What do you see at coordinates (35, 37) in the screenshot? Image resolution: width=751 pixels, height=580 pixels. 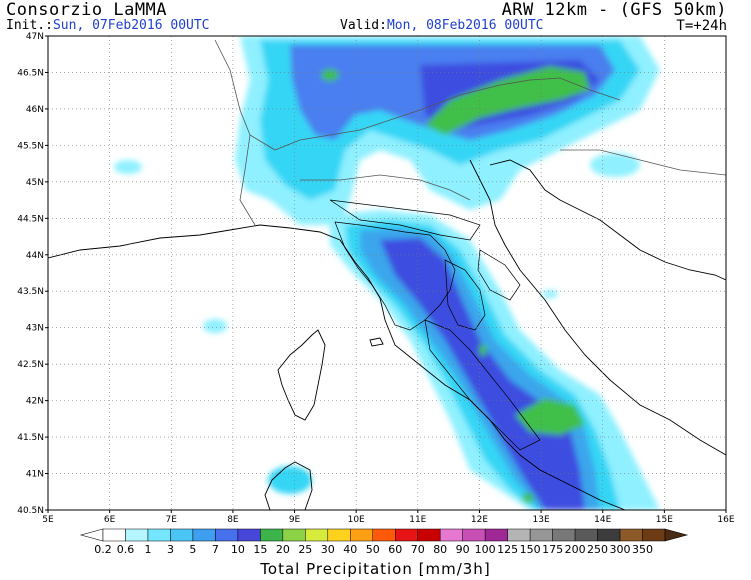 I see `latitude-tick-label: 47N` at bounding box center [35, 37].